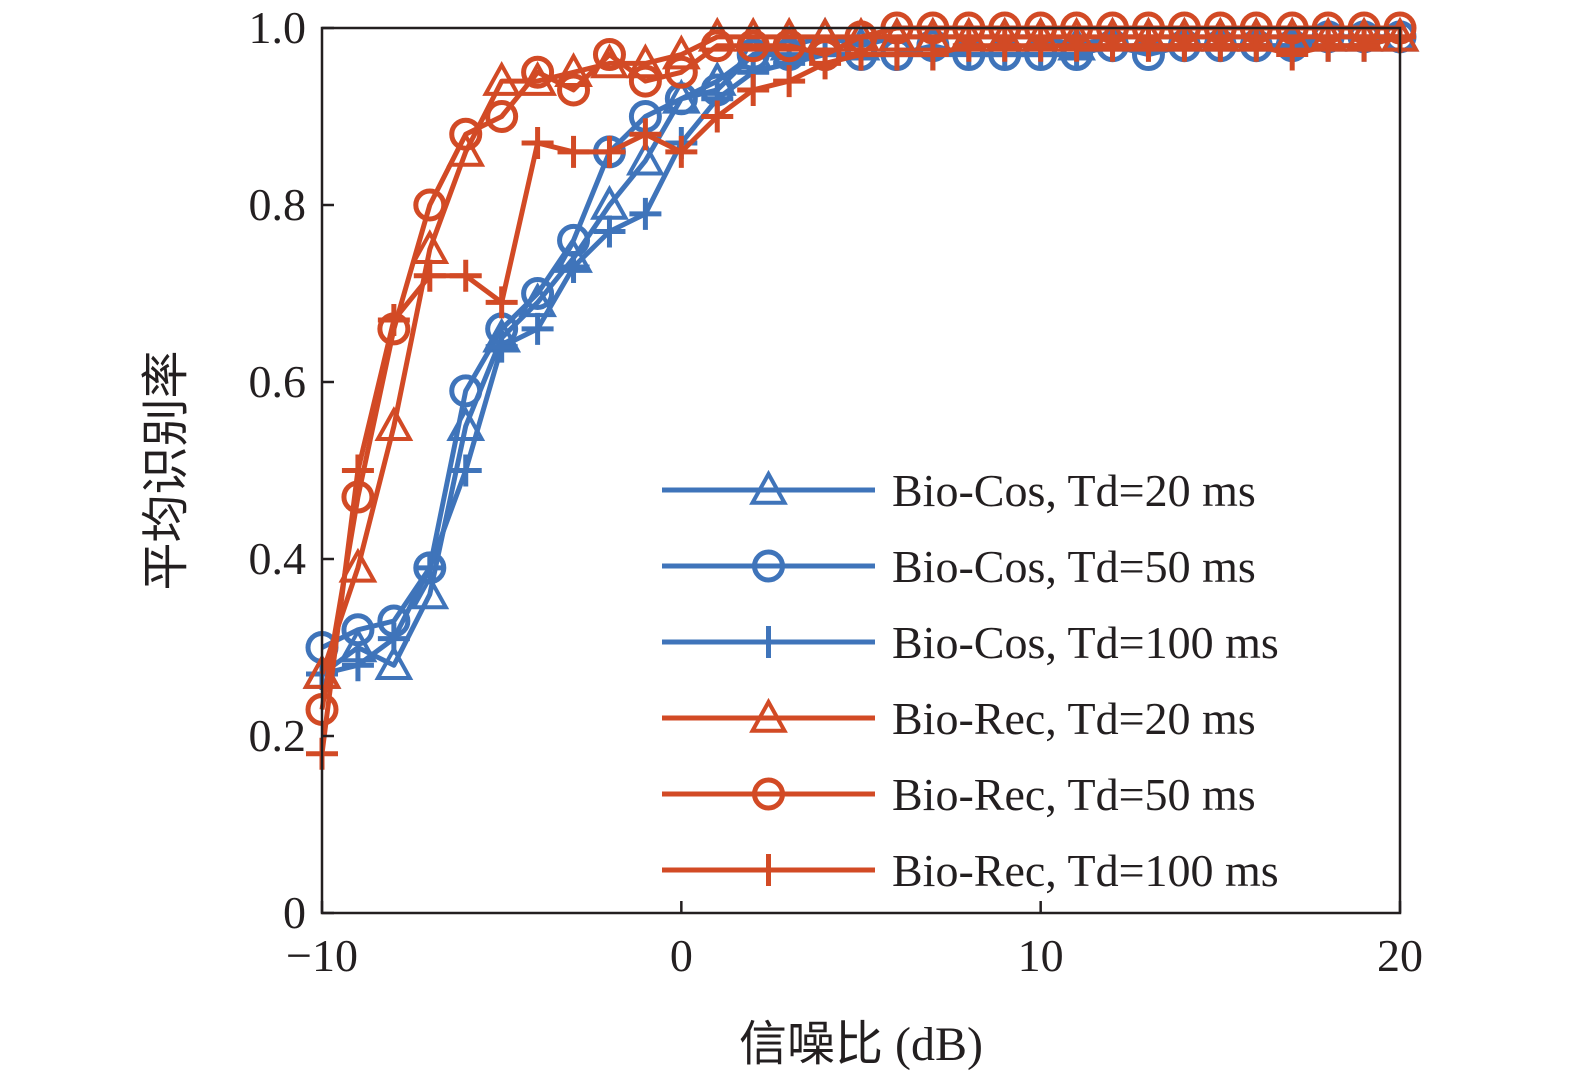 Image resolution: width=1575 pixels, height=1080 pixels. Describe the element at coordinates (278, 381) in the screenshot. I see `y-tick-label: 0.6` at that location.